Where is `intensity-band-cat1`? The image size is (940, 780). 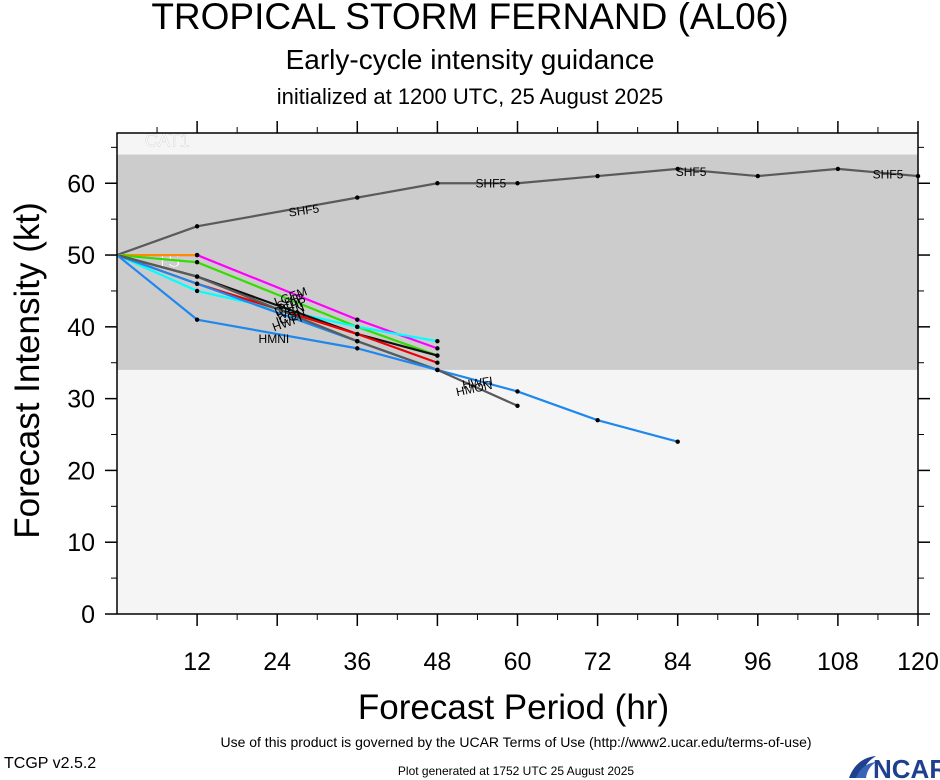
intensity-band-cat1 is located at coordinates (517, 144).